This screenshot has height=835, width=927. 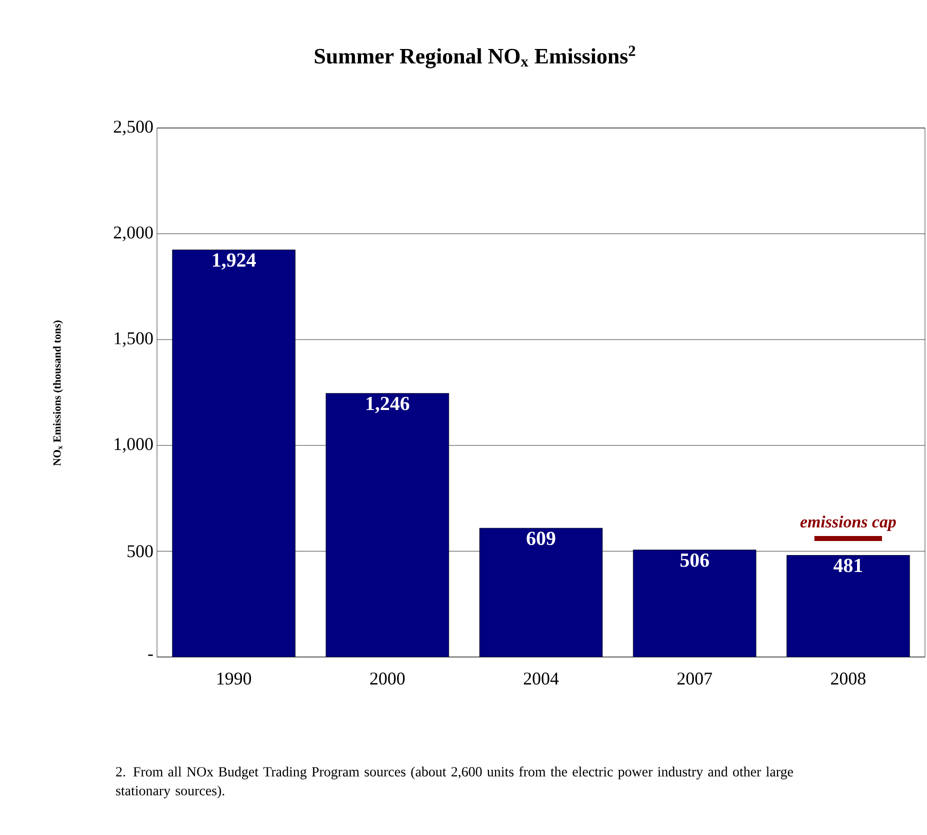 What do you see at coordinates (694, 678) in the screenshot?
I see `x-tick-label: 2007` at bounding box center [694, 678].